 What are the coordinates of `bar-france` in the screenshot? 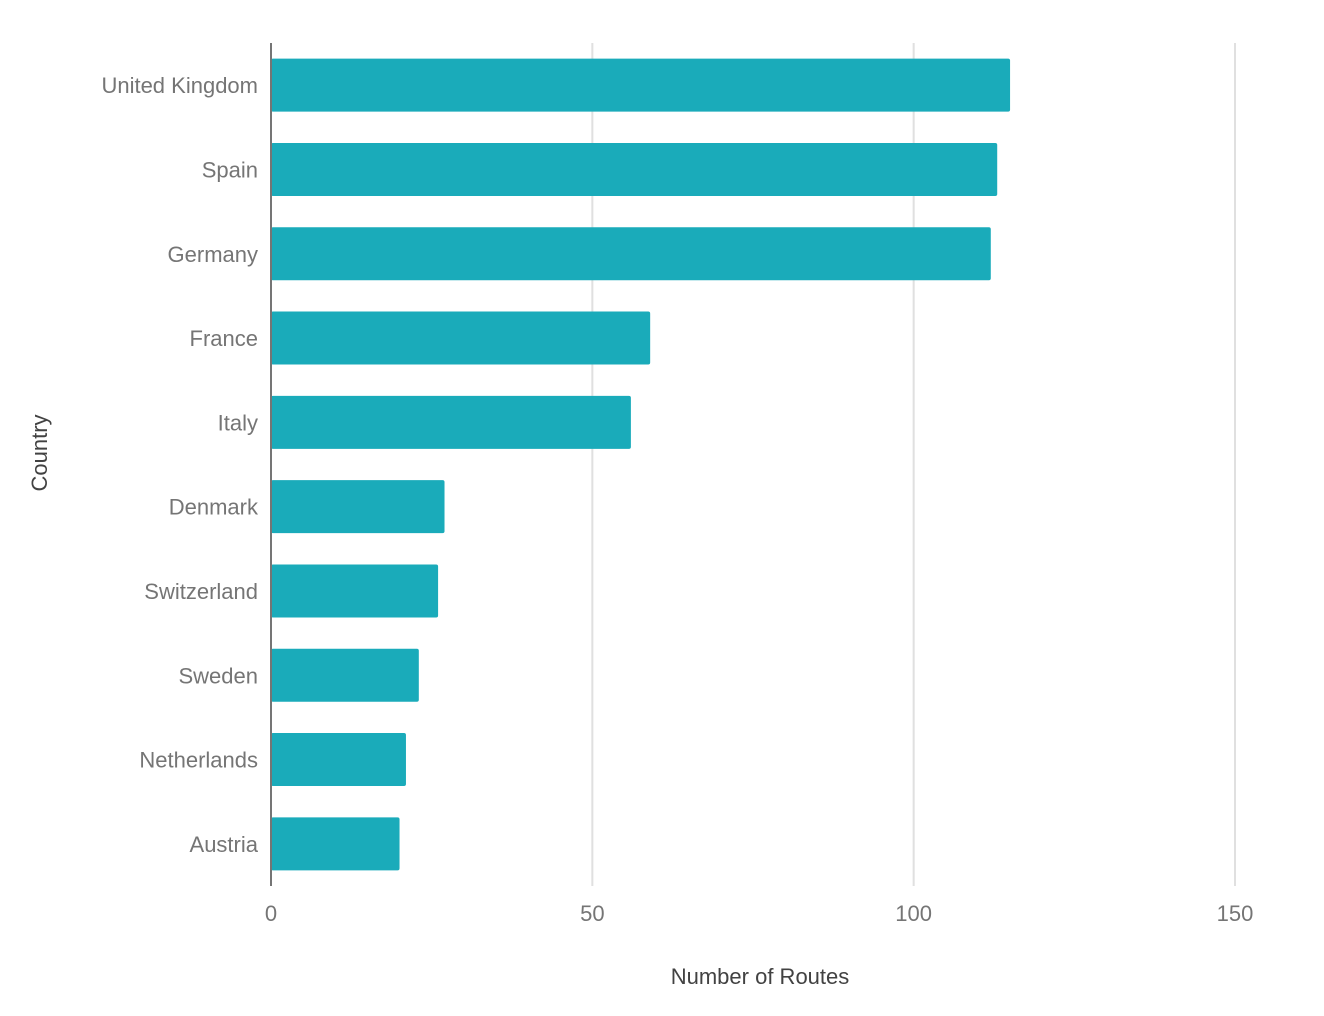 It's located at (461, 338).